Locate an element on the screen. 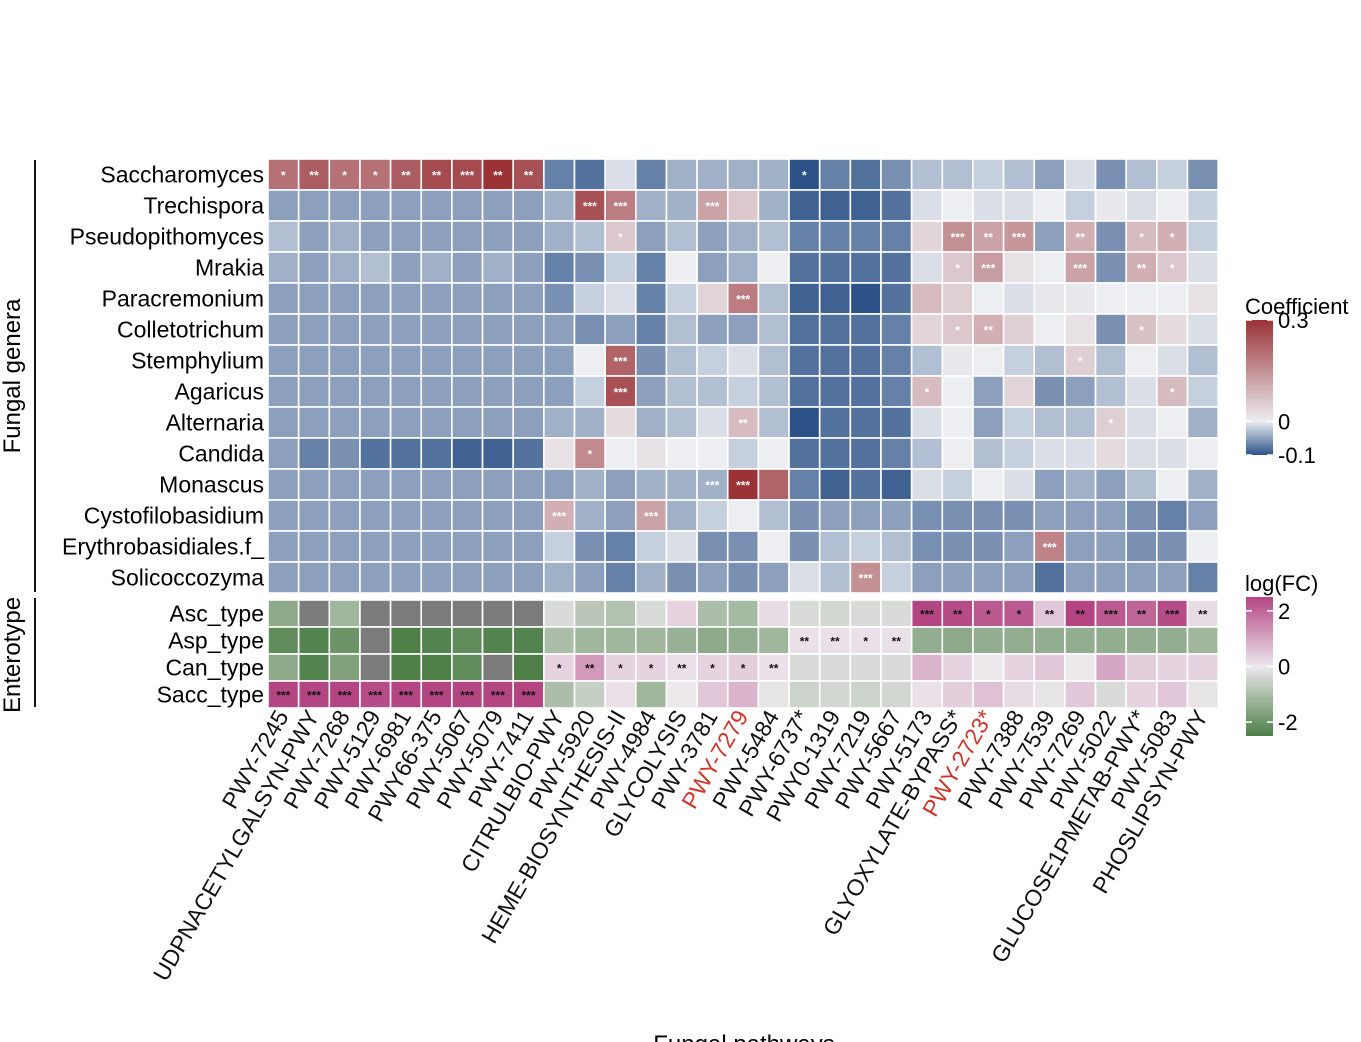 This screenshot has height=1042, width=1361. y-axis-label-enterotype: Enterotype is located at coordinates (13, 655).